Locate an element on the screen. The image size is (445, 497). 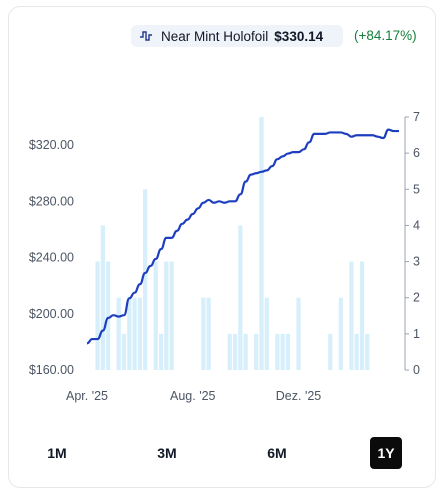
range-tab-1y: 1Y is located at coordinates (386, 453).